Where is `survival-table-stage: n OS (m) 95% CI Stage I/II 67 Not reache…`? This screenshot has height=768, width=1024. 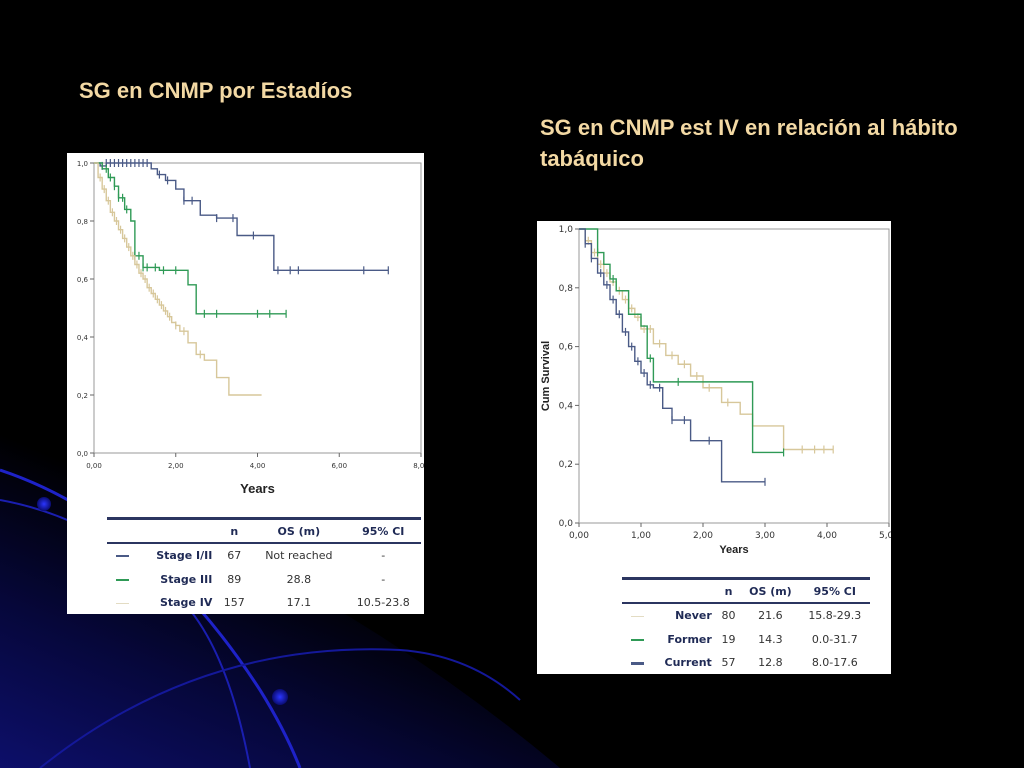
survival-table-stage: n OS (m) 95% CI Stage I/II 67 Not reache… is located at coordinates (264, 565).